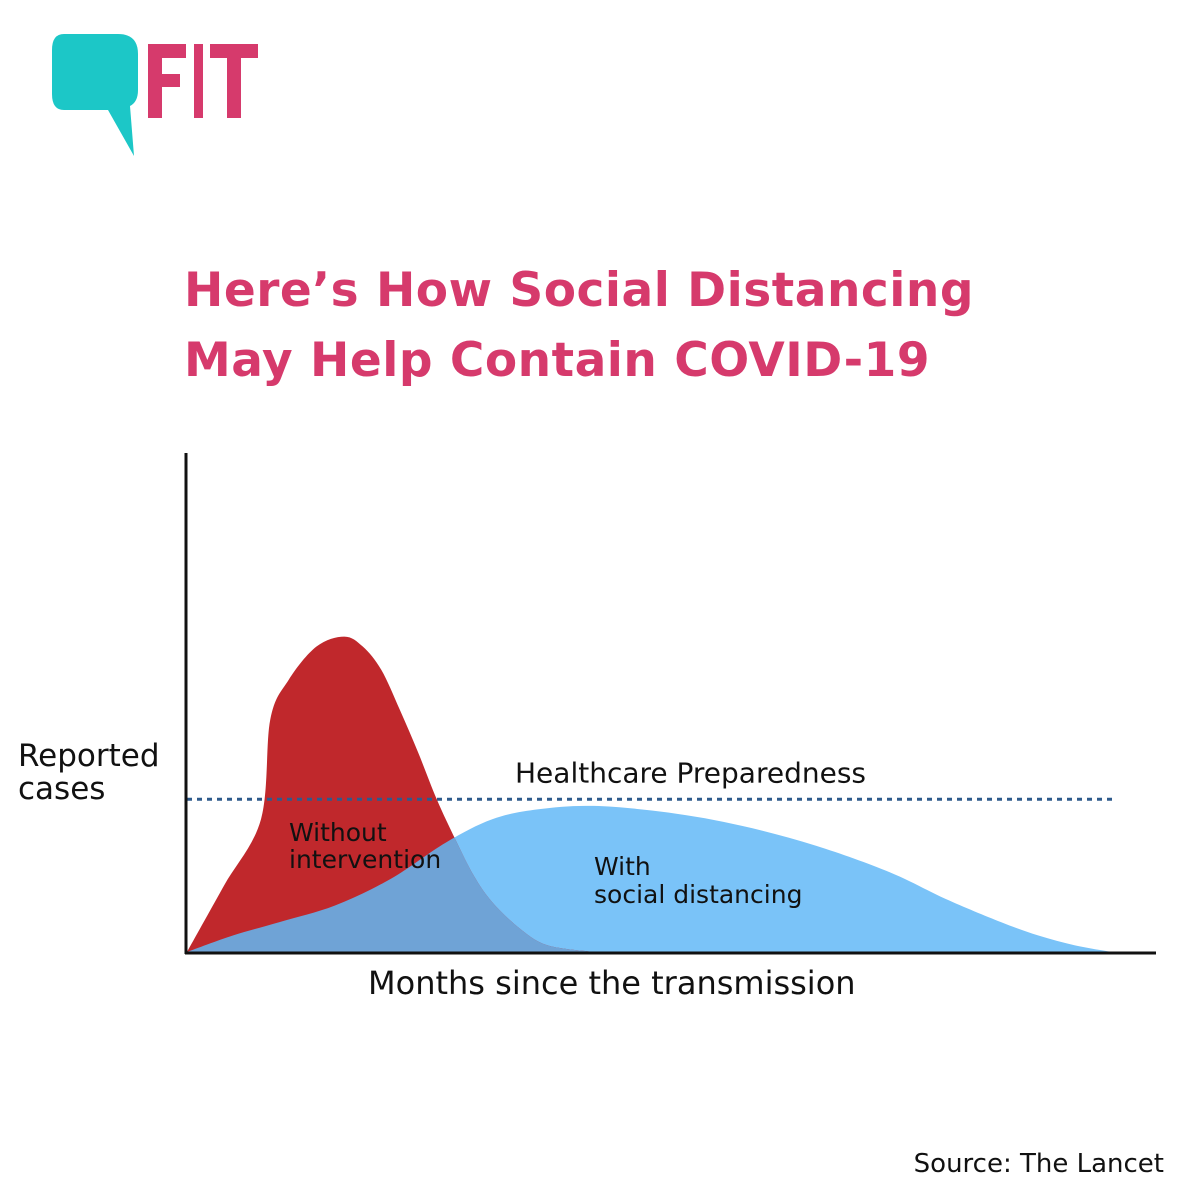 Image resolution: width=1200 pixels, height=1200 pixels. Describe the element at coordinates (1038, 1164) in the screenshot. I see `source-credit: Source: The Lancet` at that location.